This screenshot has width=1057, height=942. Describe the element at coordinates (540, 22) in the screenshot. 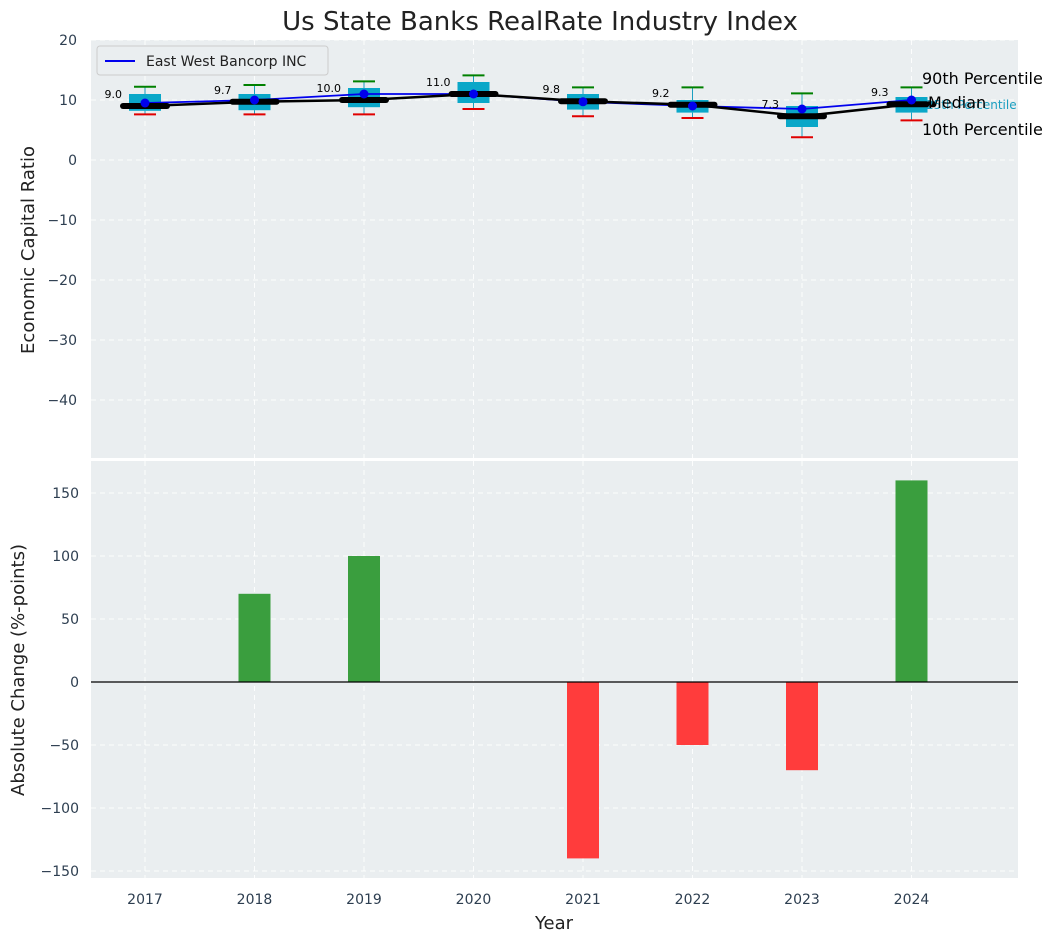

I see `chart-title: Us State Banks RealRate Industry Index` at that location.